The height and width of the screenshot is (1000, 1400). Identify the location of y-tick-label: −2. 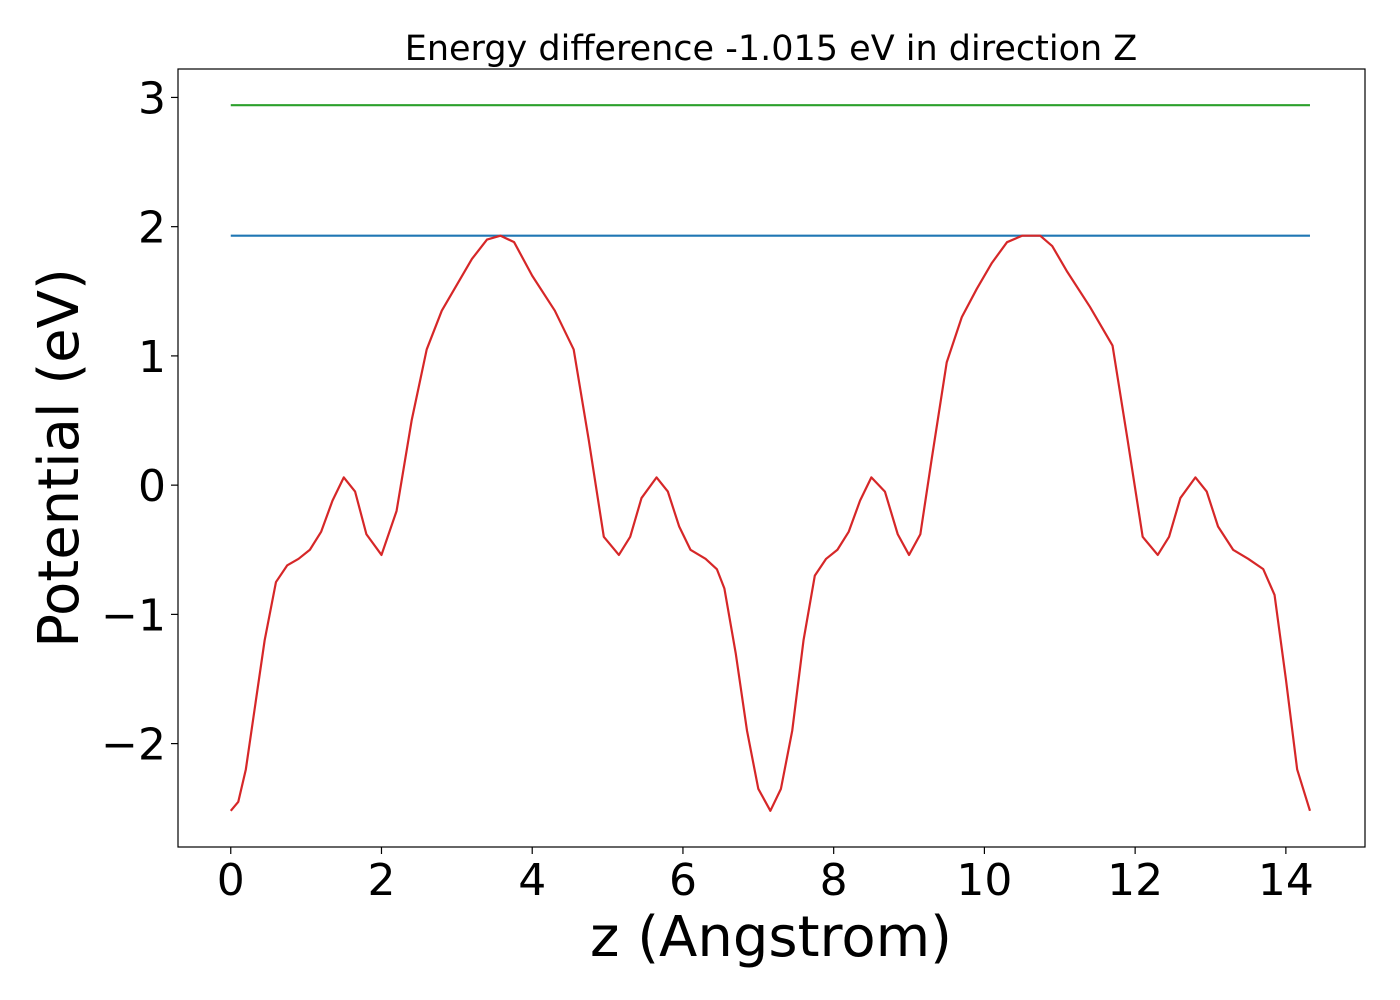
(133, 745).